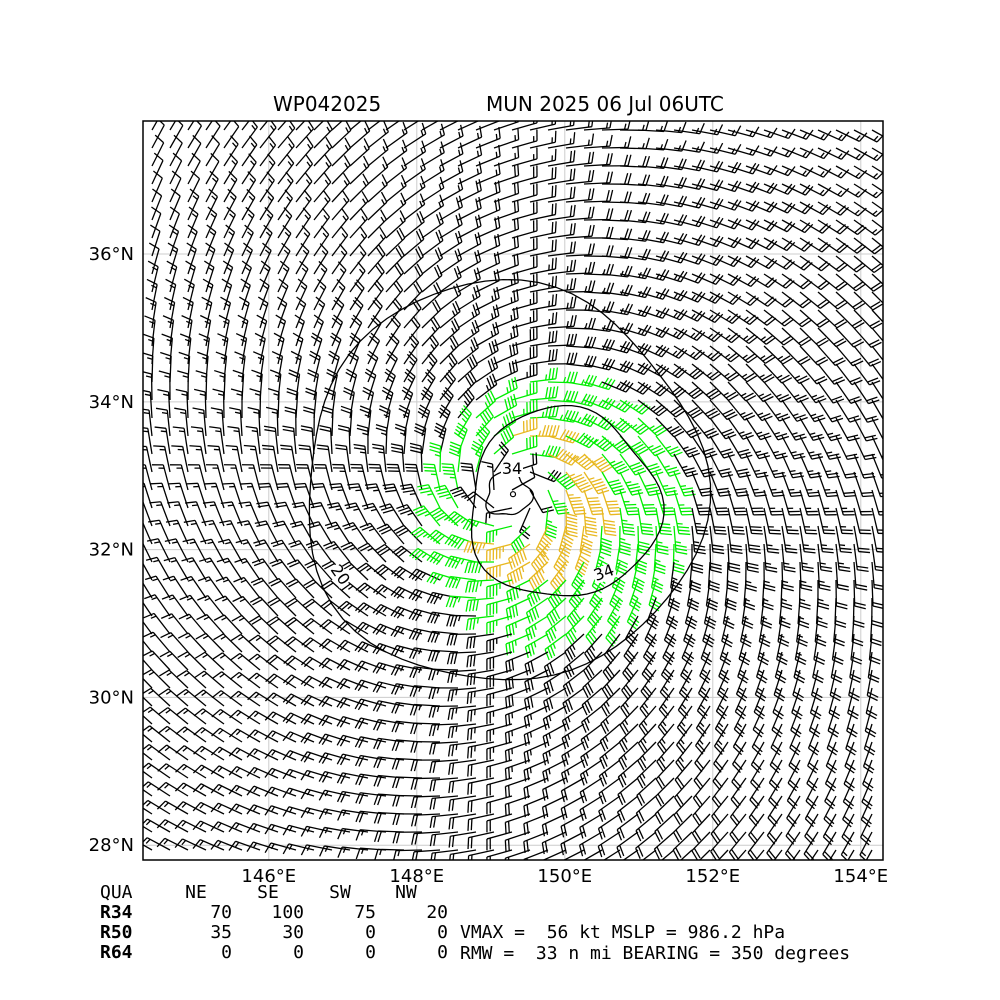  What do you see at coordinates (116, 912) in the screenshot?
I see `row-label: R34` at bounding box center [116, 912].